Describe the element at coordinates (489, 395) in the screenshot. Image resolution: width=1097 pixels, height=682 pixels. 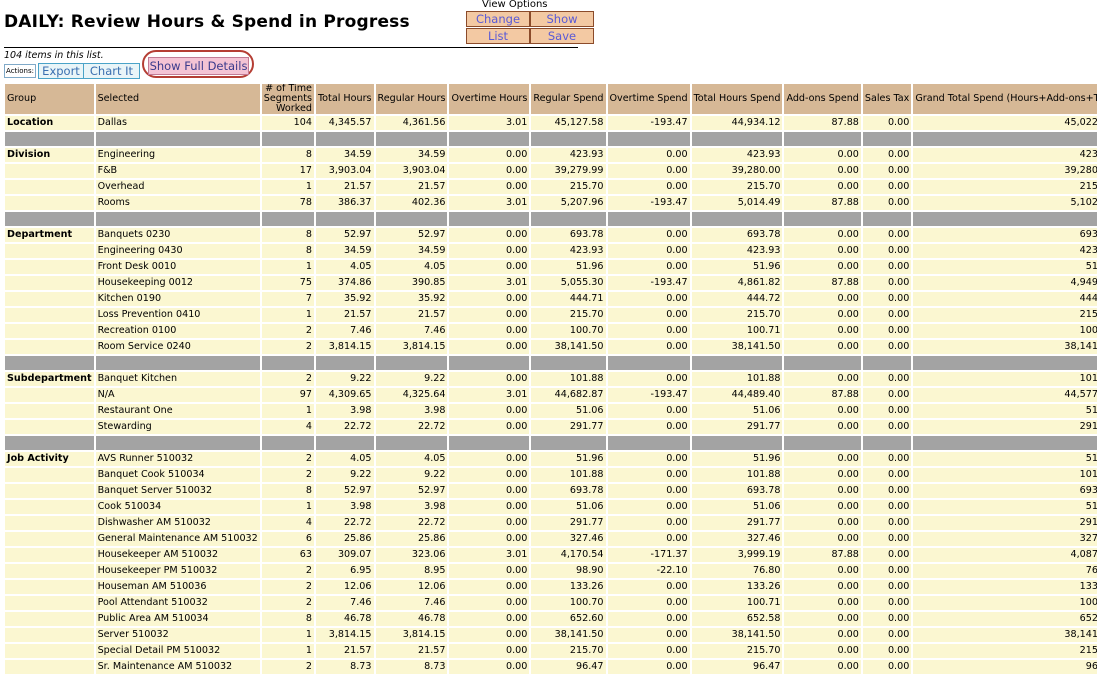
I see `value-cell: 3.01` at that location.